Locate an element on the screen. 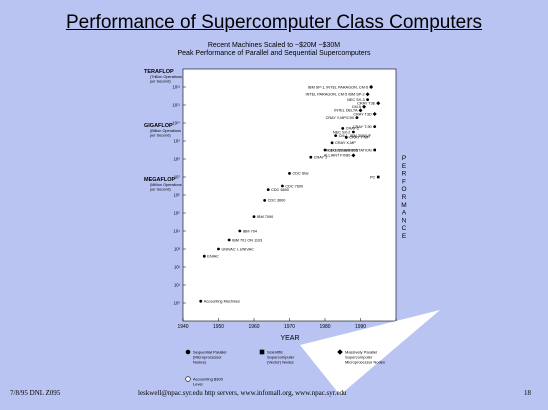 This screenshot has width=548, height=410. point-label-17: ALLIANT FX/80 is located at coordinates (337, 156).